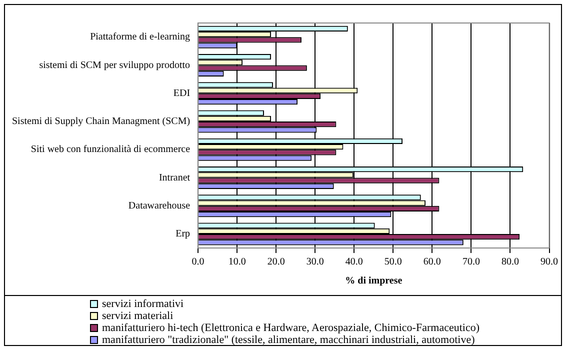  Describe the element at coordinates (138, 316) in the screenshot. I see `legend-label: servizi materiali` at that location.